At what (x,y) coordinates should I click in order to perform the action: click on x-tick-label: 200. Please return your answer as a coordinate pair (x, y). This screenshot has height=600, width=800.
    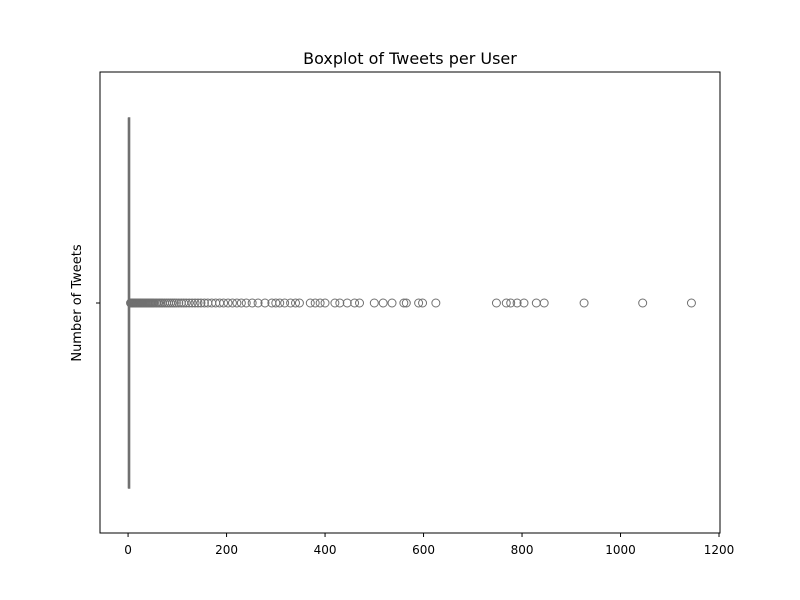
    Looking at the image, I should click on (226, 550).